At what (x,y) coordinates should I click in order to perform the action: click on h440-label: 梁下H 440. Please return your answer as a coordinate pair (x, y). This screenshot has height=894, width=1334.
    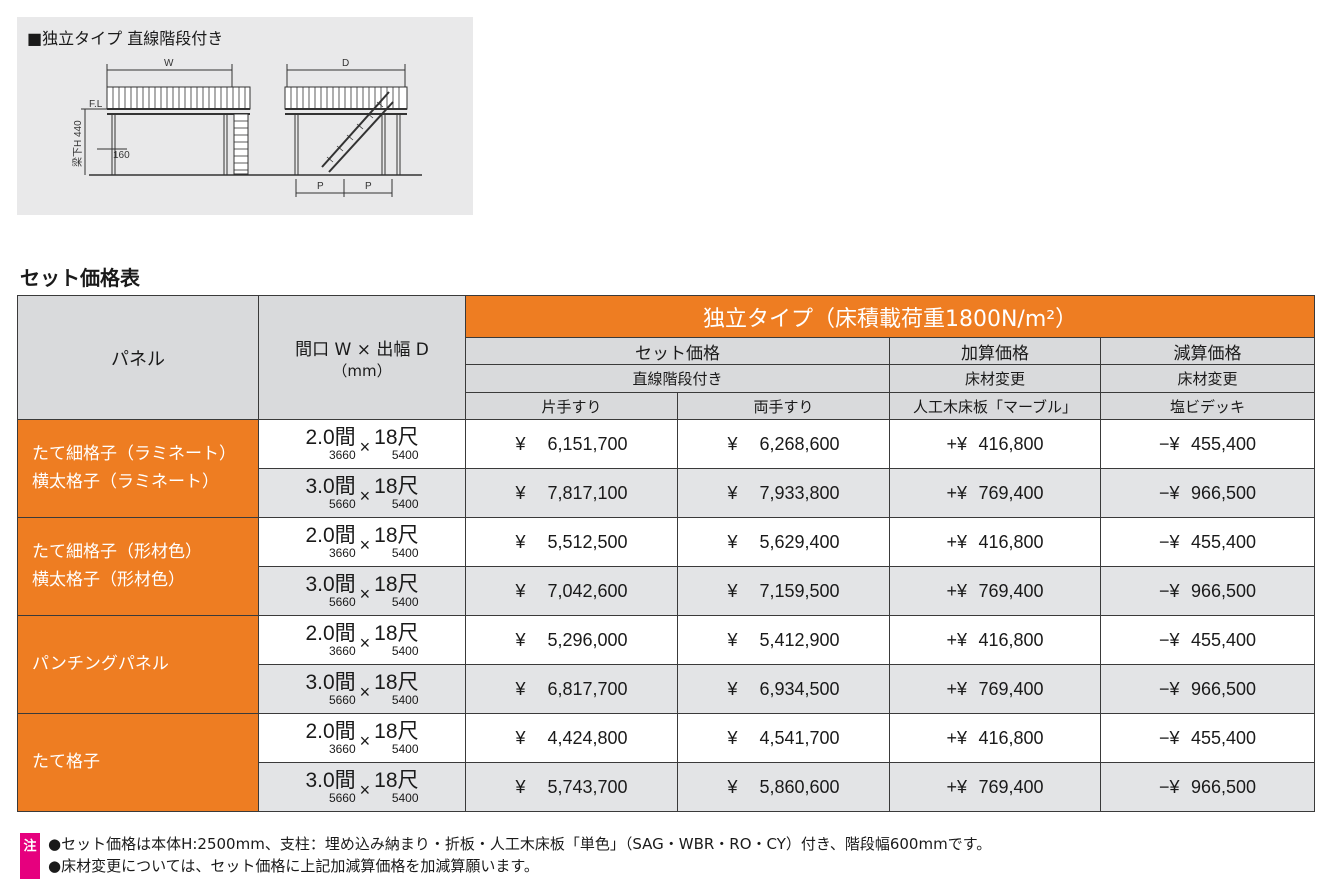
    Looking at the image, I should click on (77, 143).